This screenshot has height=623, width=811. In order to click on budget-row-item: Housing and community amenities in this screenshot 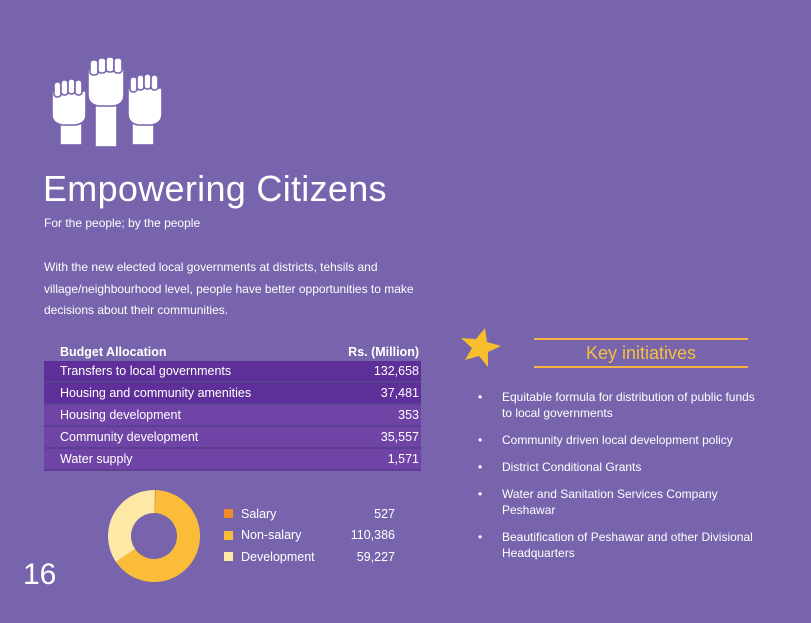, I will do `click(176, 393)`.